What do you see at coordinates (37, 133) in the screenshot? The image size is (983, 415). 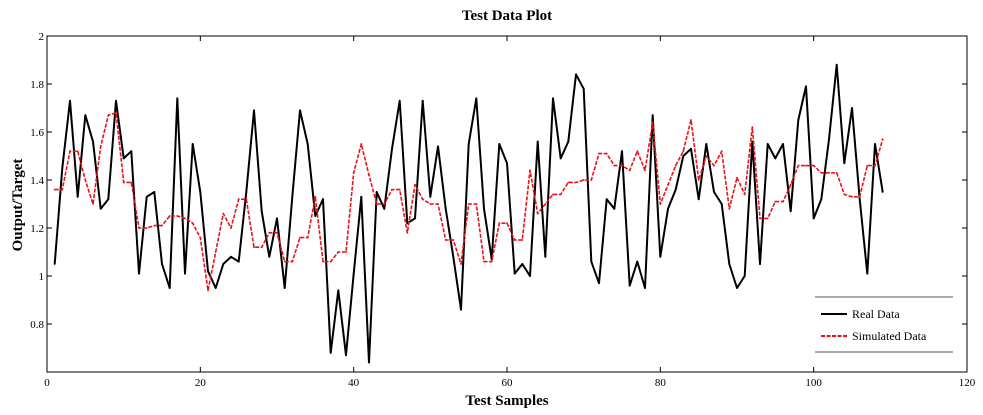 I see `y-tick-label: 1.6` at bounding box center [37, 133].